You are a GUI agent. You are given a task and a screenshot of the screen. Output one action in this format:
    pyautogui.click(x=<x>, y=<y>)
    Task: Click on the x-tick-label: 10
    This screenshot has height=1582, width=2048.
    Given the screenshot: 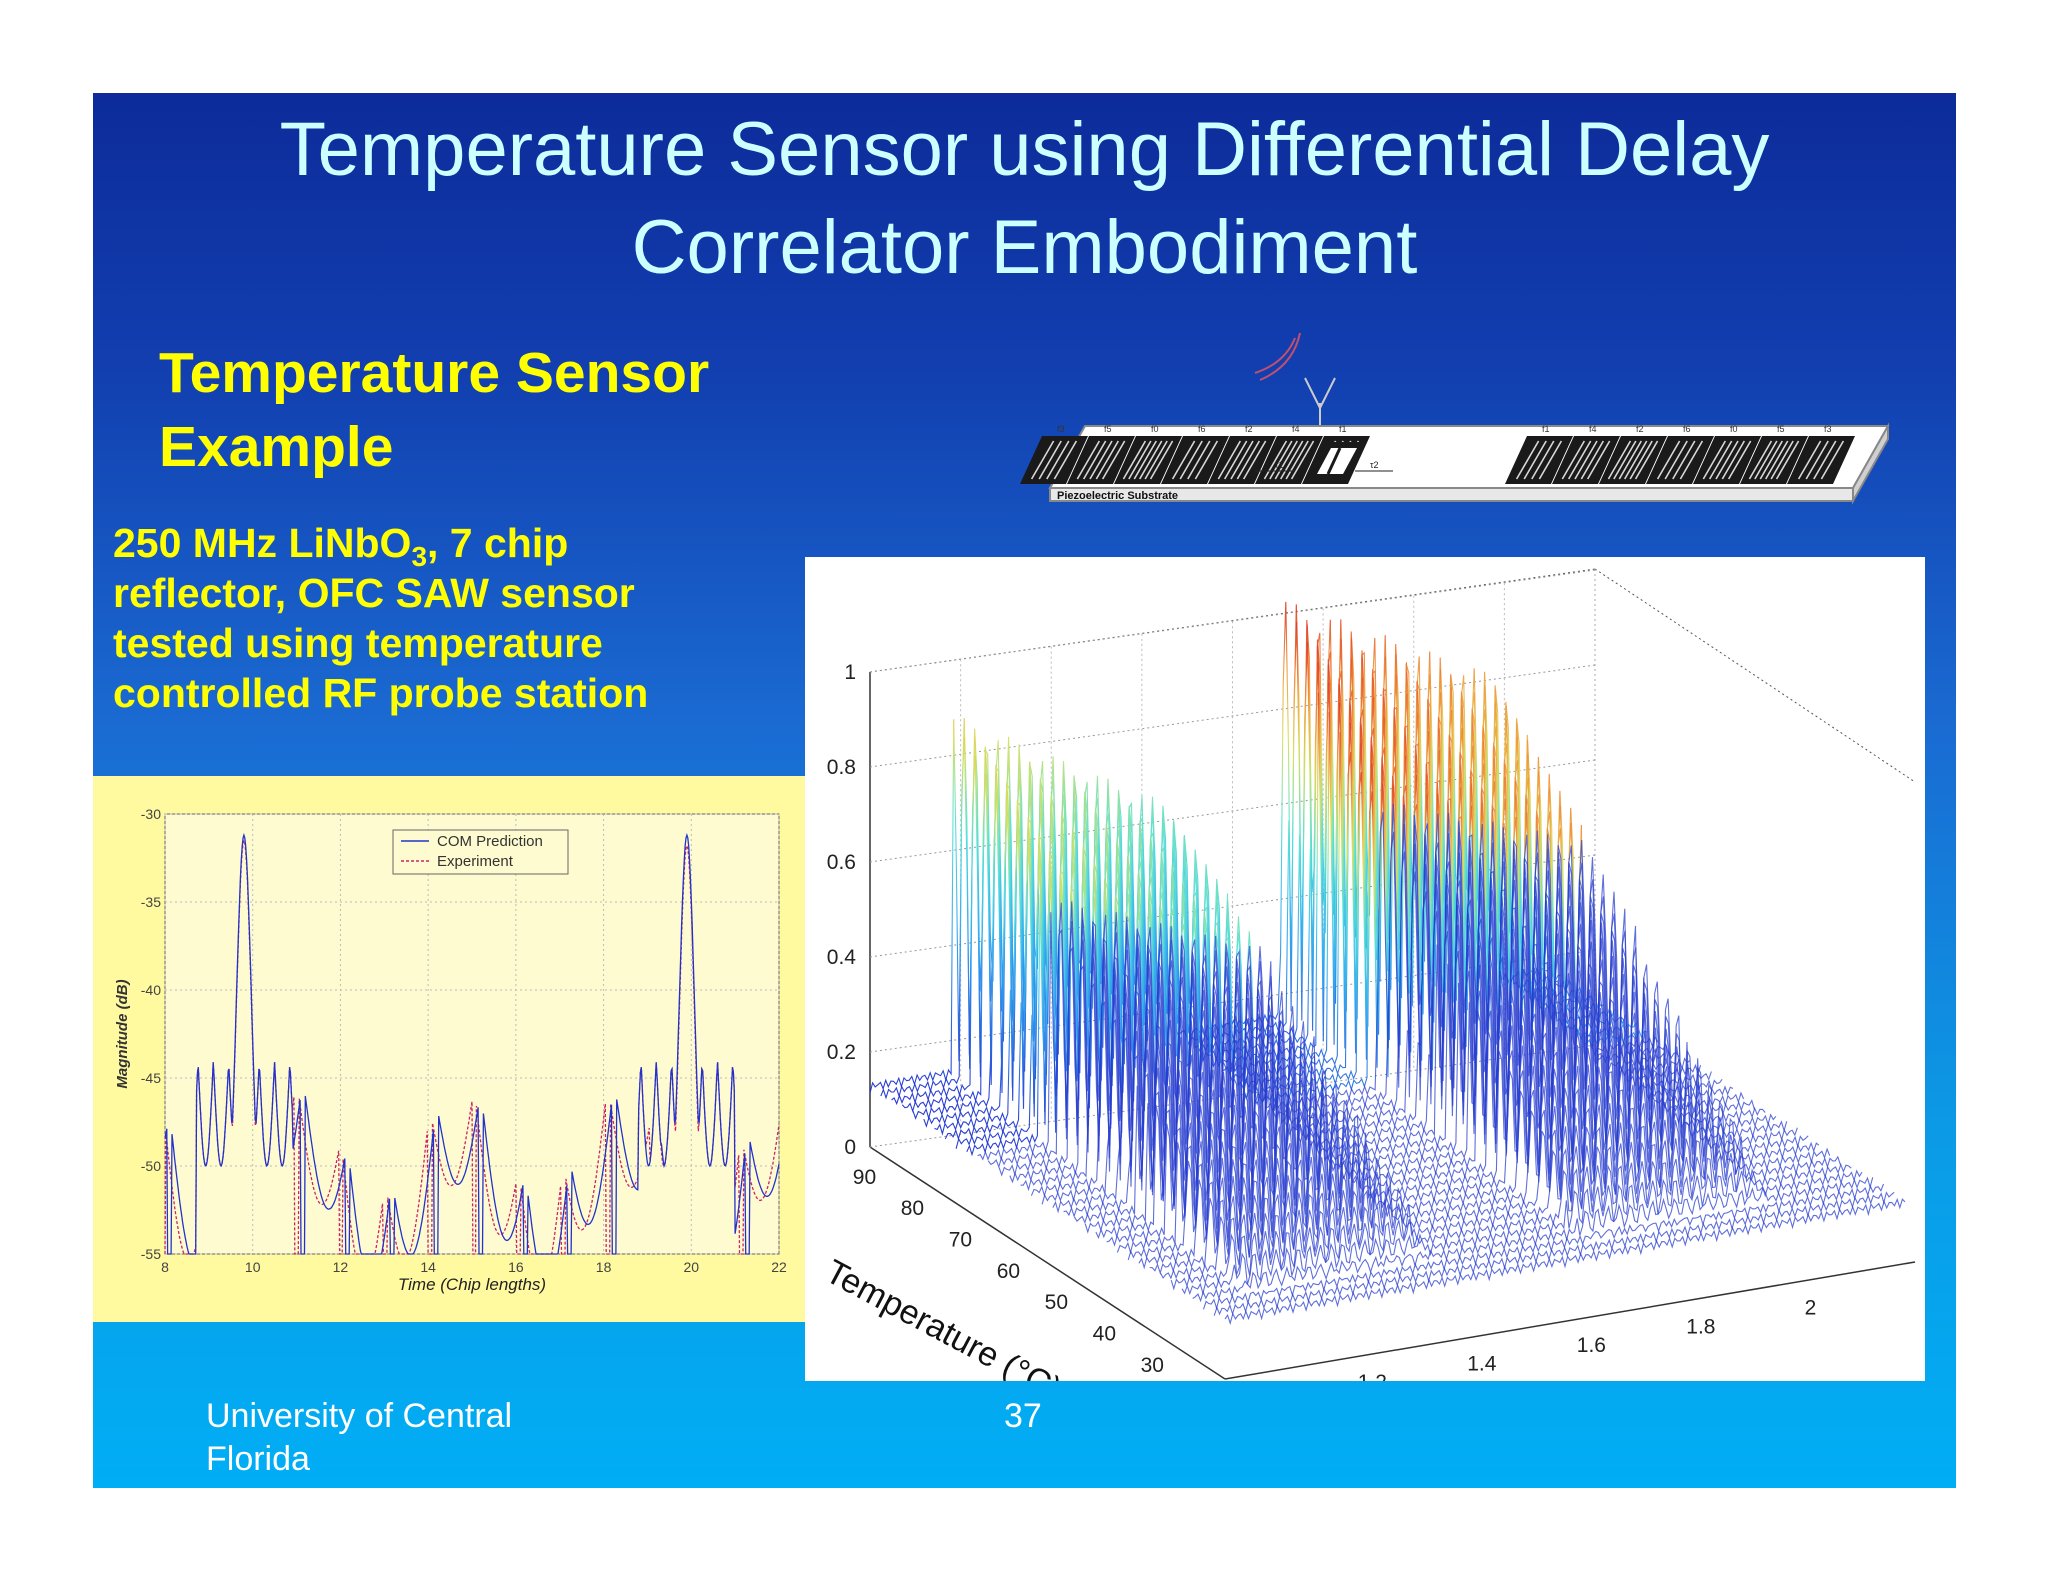 What is the action you would take?
    pyautogui.click(x=253, y=1267)
    